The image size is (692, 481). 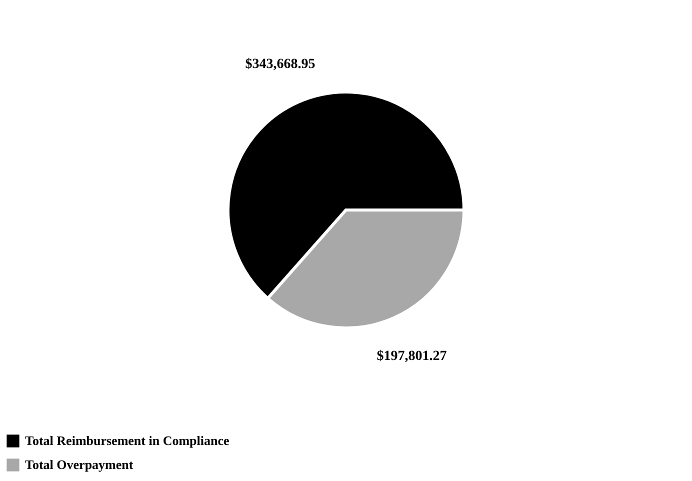 What do you see at coordinates (280, 64) in the screenshot?
I see `data-label: $343,668.95` at bounding box center [280, 64].